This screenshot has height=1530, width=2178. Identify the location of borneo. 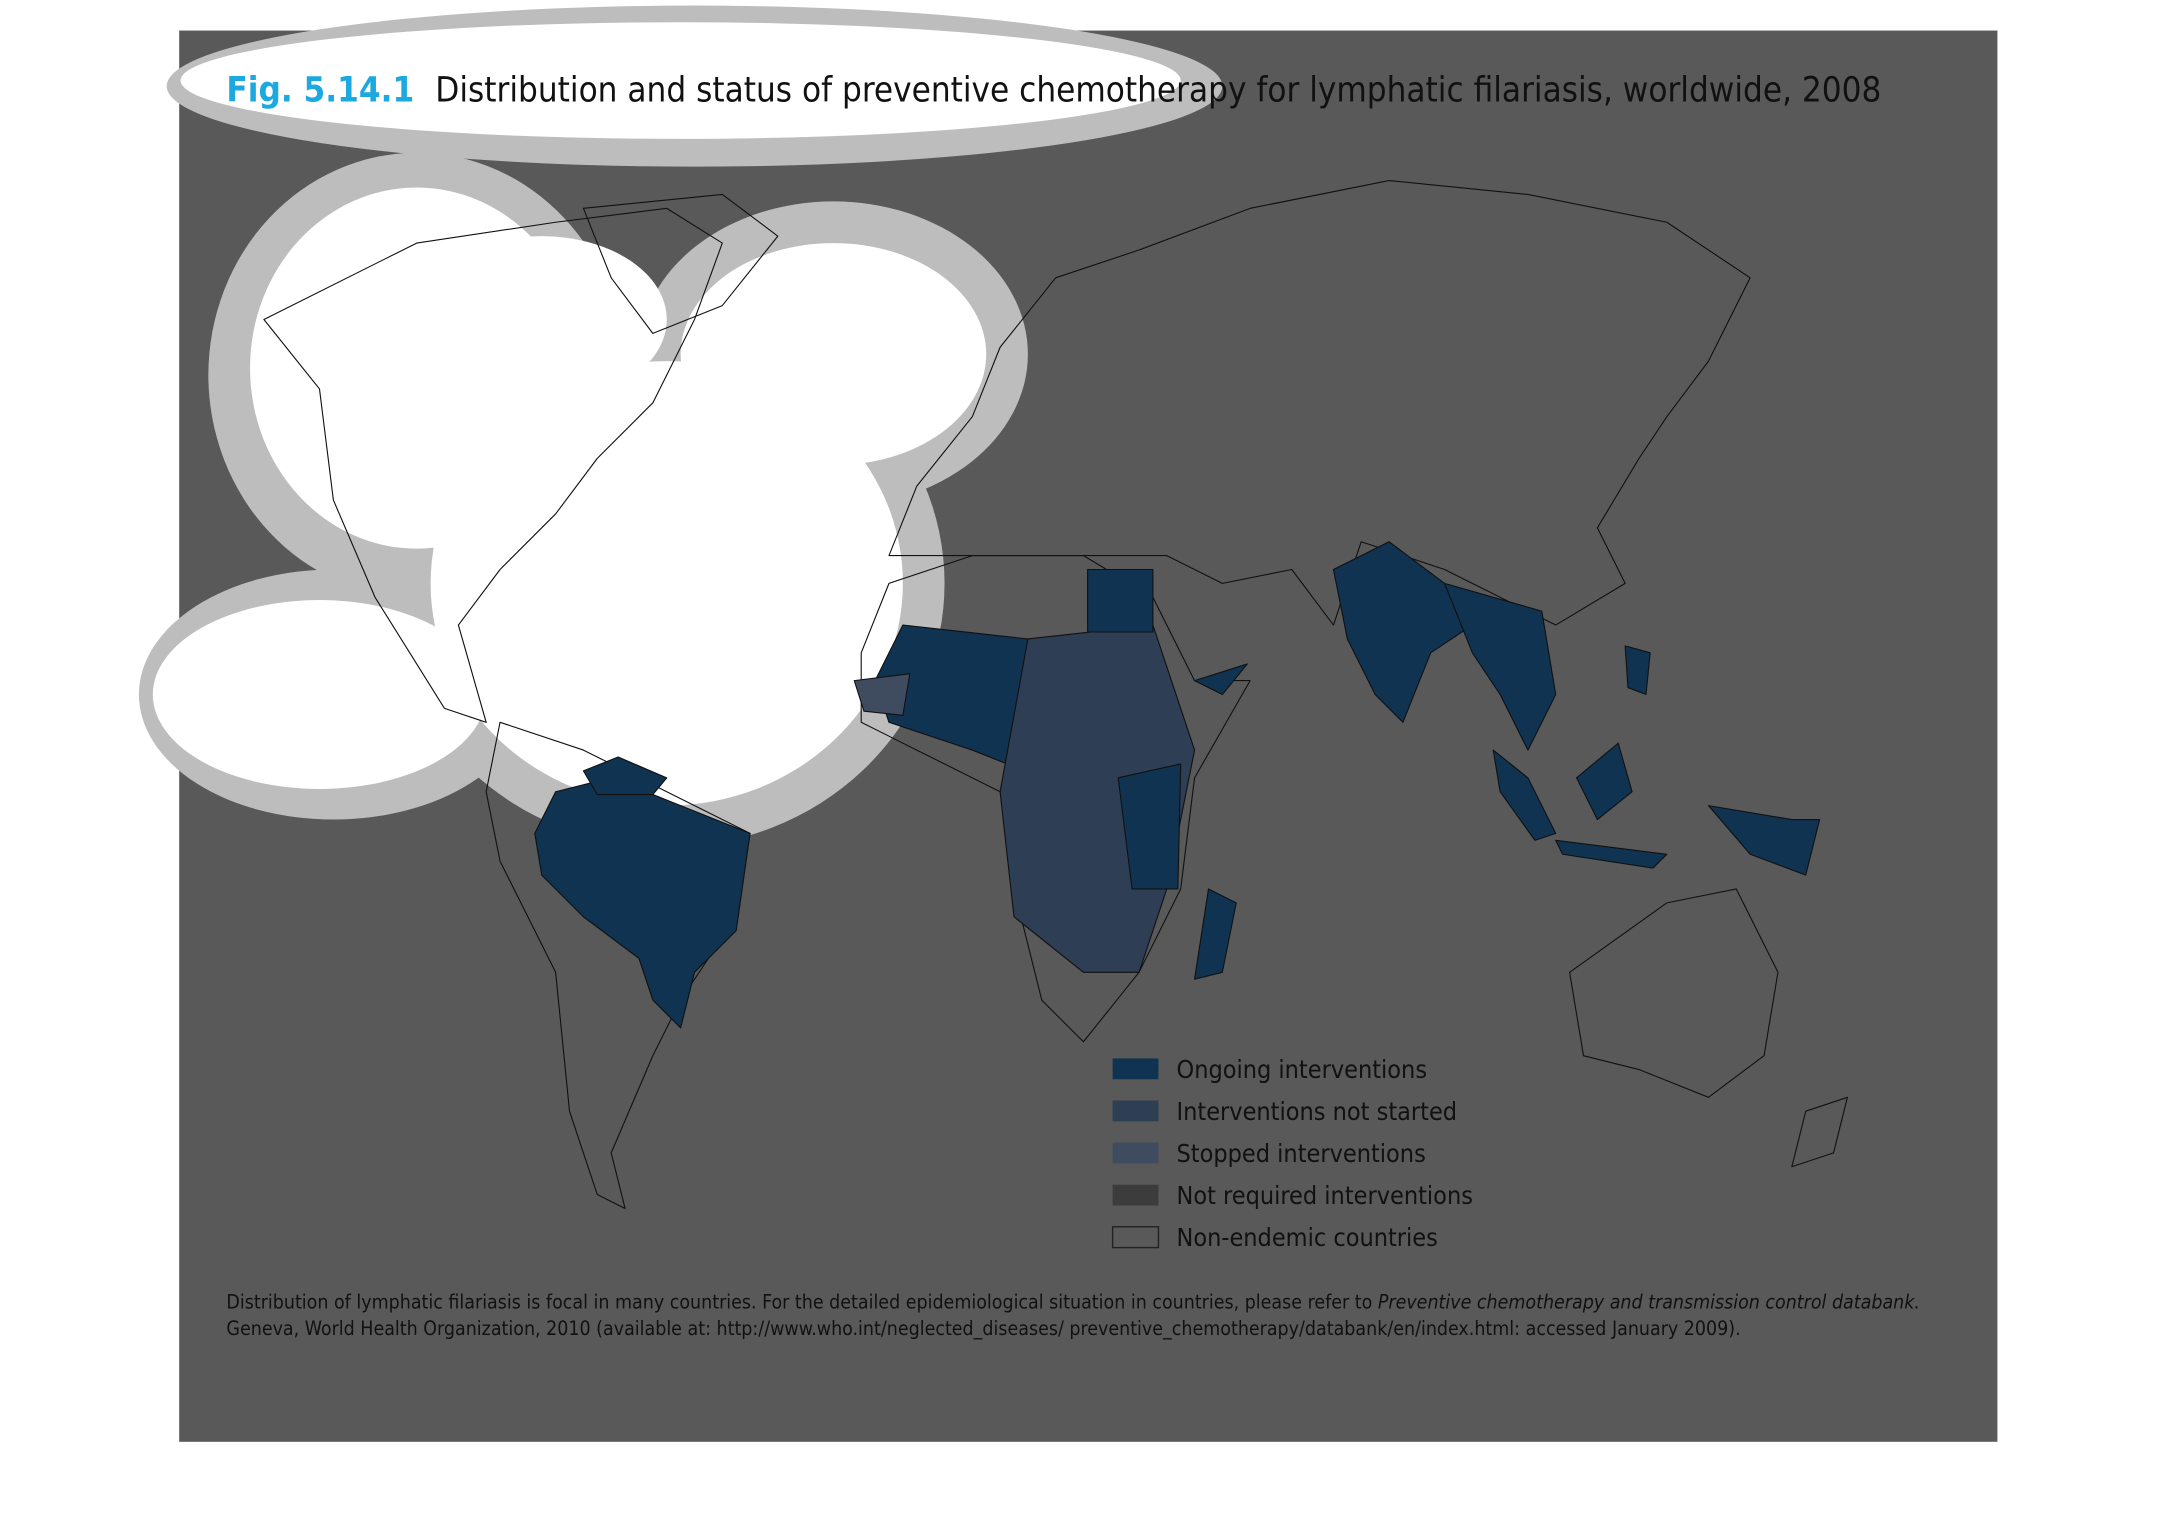
(1604, 781).